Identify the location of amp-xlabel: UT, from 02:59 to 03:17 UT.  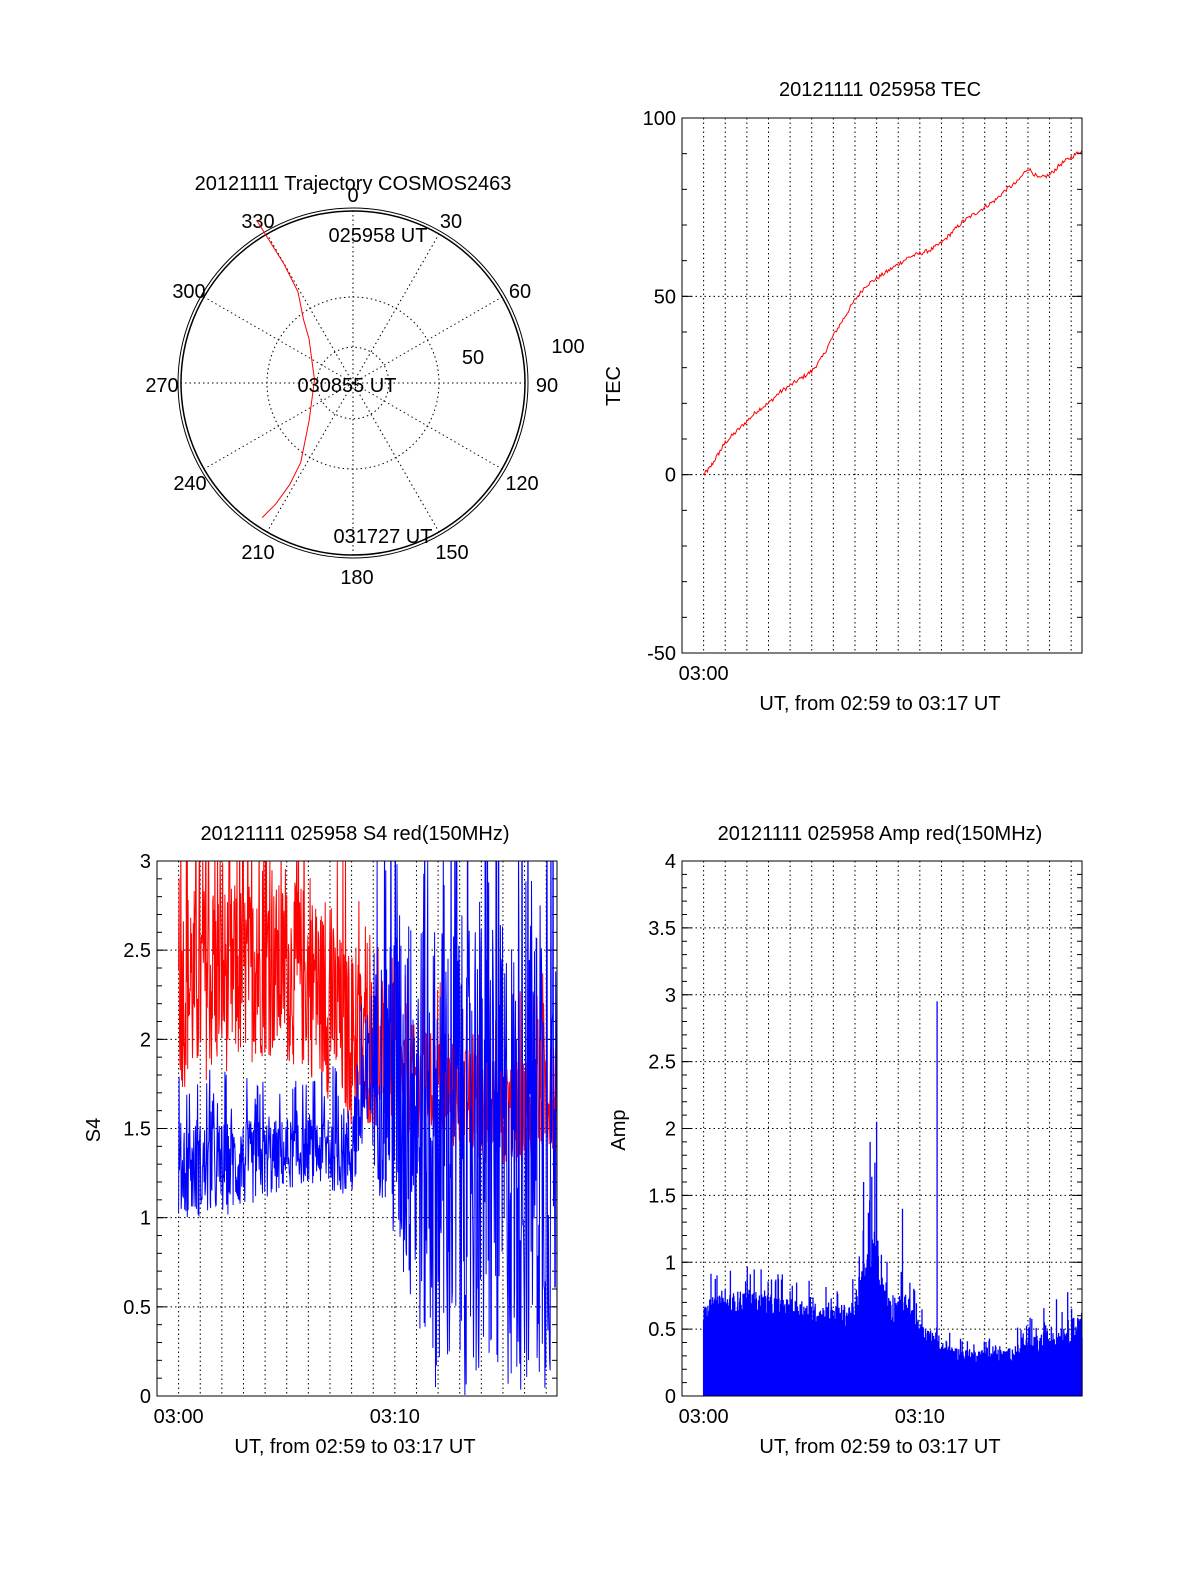
(879, 1447).